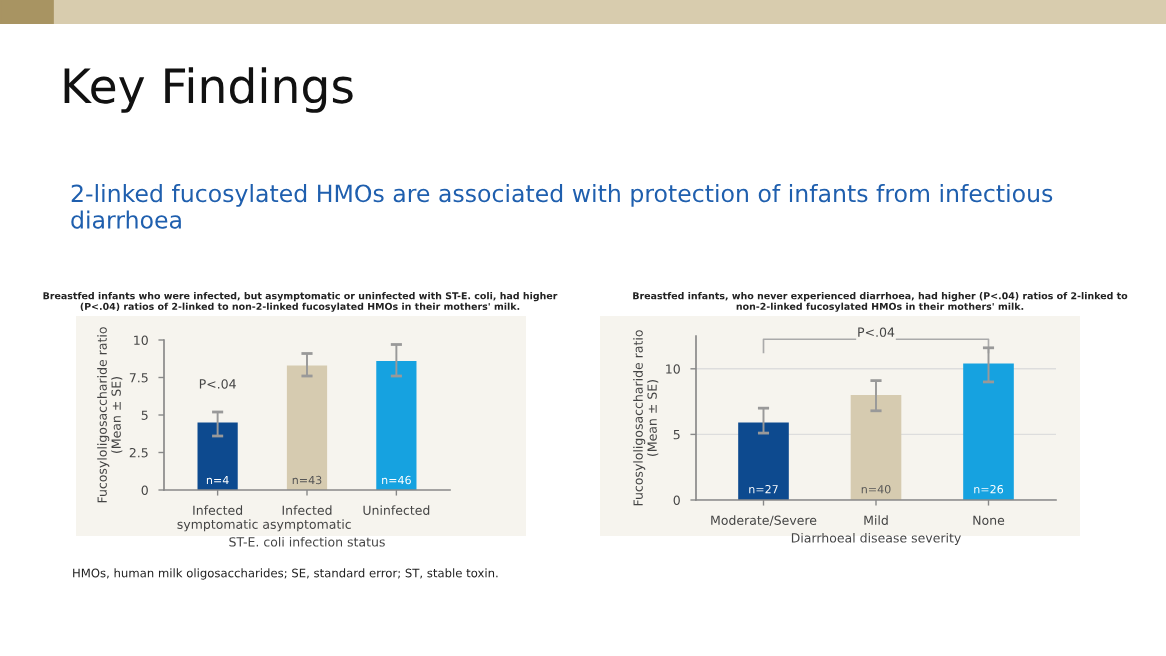  Describe the element at coordinates (208, 90) in the screenshot. I see `text: Key Findings` at that location.